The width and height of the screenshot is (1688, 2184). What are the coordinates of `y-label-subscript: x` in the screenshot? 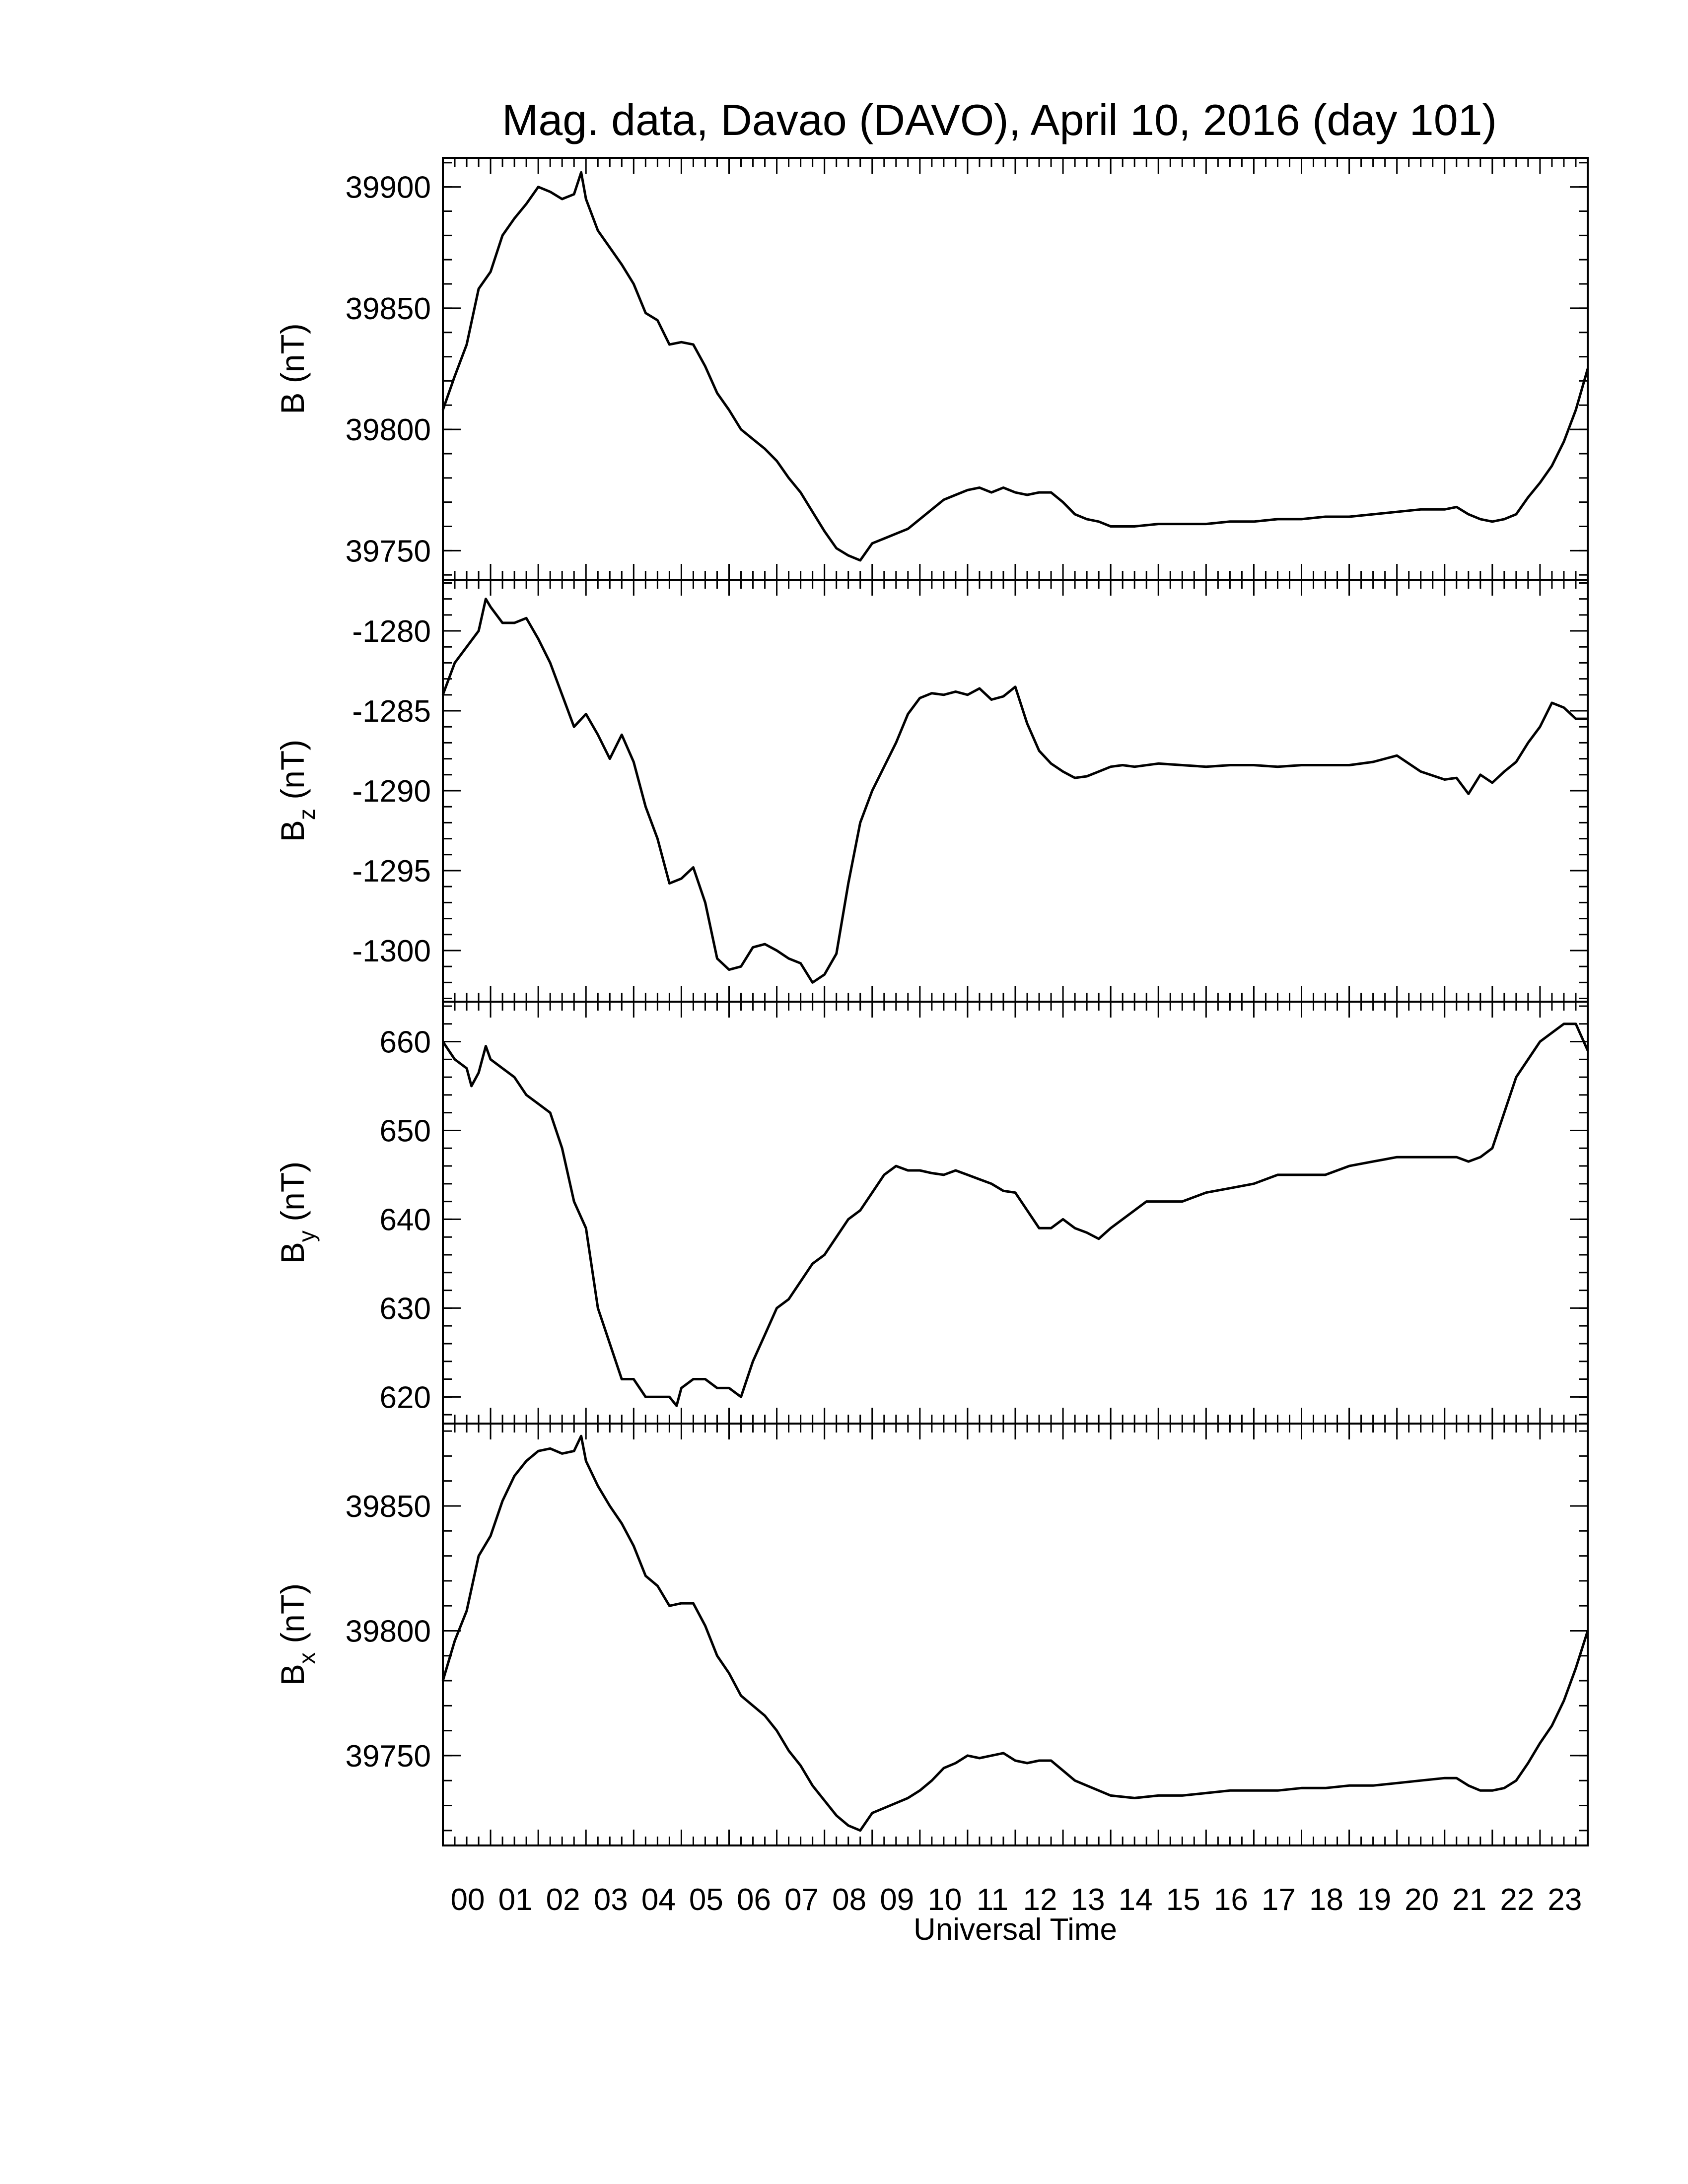 It's located at (307, 1658).